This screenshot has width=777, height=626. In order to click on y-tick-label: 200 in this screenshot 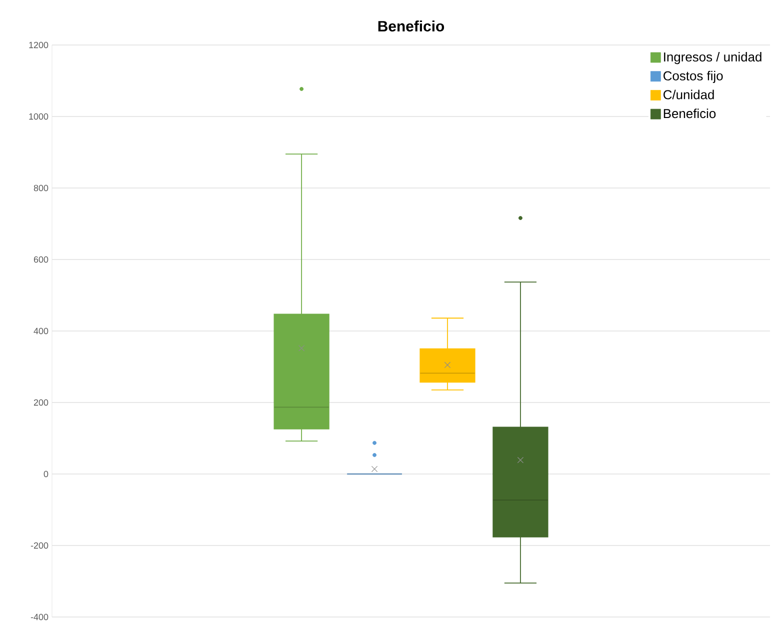, I will do `click(41, 402)`.